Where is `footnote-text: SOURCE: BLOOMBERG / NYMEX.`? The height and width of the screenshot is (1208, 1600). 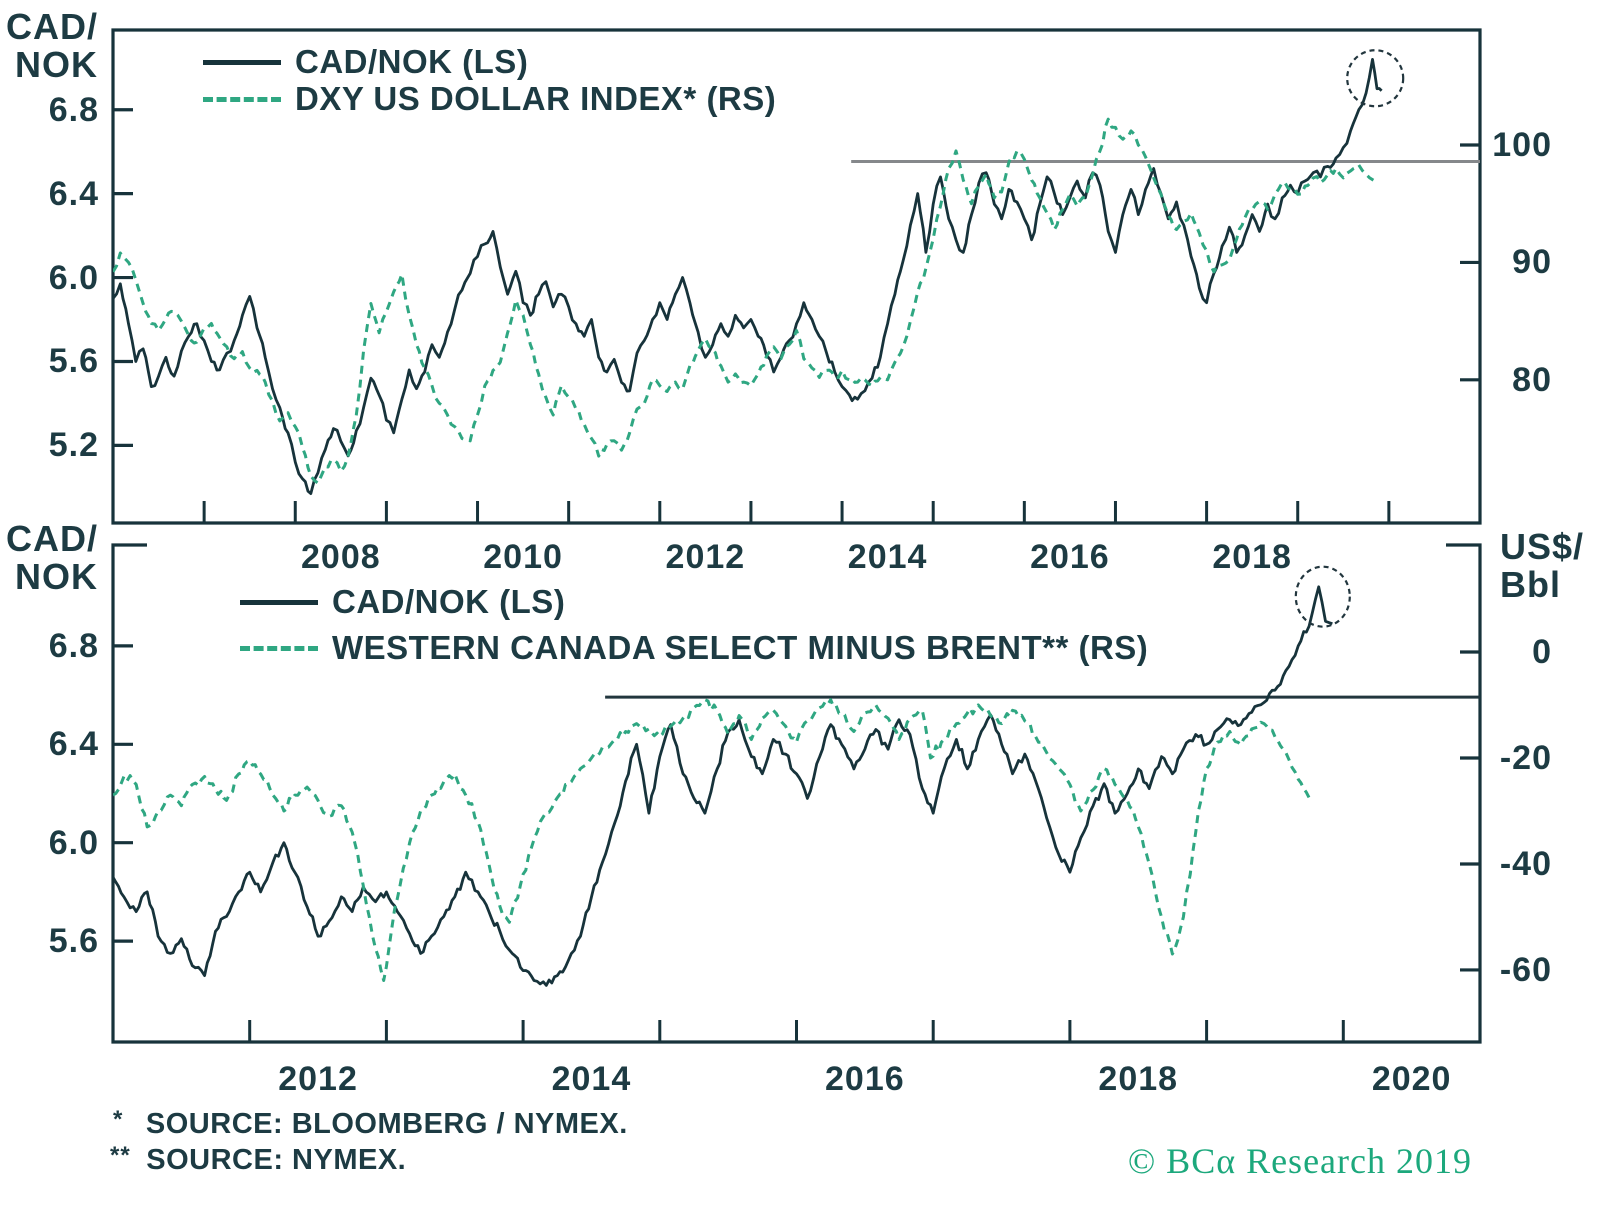
footnote-text: SOURCE: BLOOMBERG / NYMEX. is located at coordinates (386, 1124).